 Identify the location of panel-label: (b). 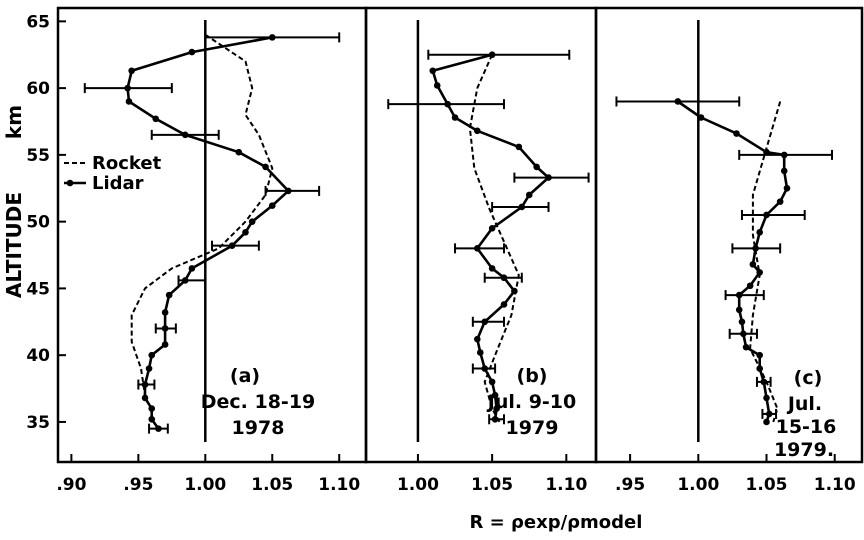
(532, 376).